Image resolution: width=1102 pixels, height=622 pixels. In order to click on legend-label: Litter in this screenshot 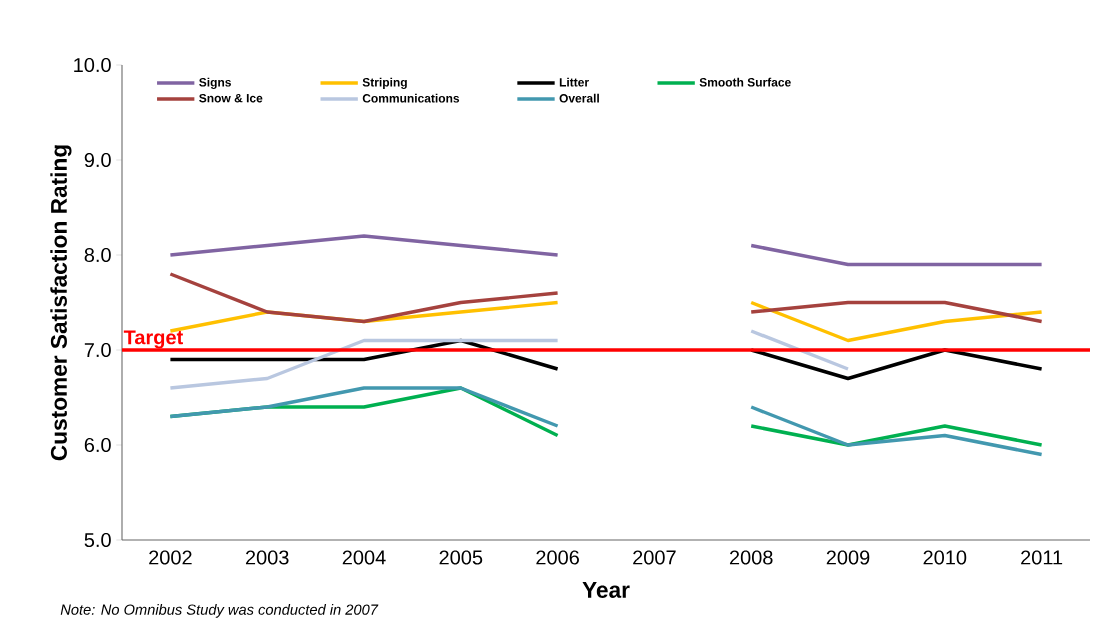, I will do `click(574, 82)`.